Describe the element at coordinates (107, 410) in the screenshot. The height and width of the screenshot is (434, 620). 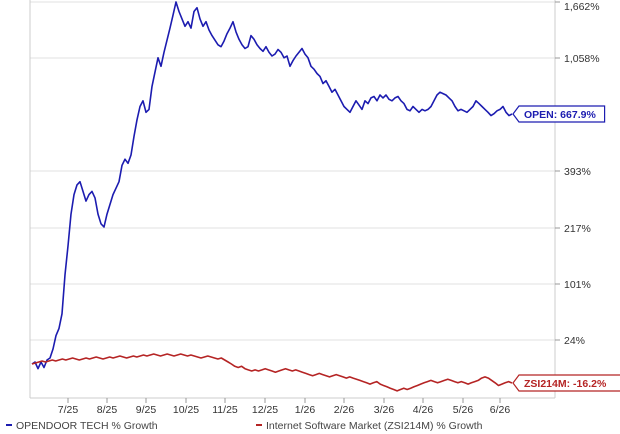
I see `x-tick-label: 8/25` at that location.